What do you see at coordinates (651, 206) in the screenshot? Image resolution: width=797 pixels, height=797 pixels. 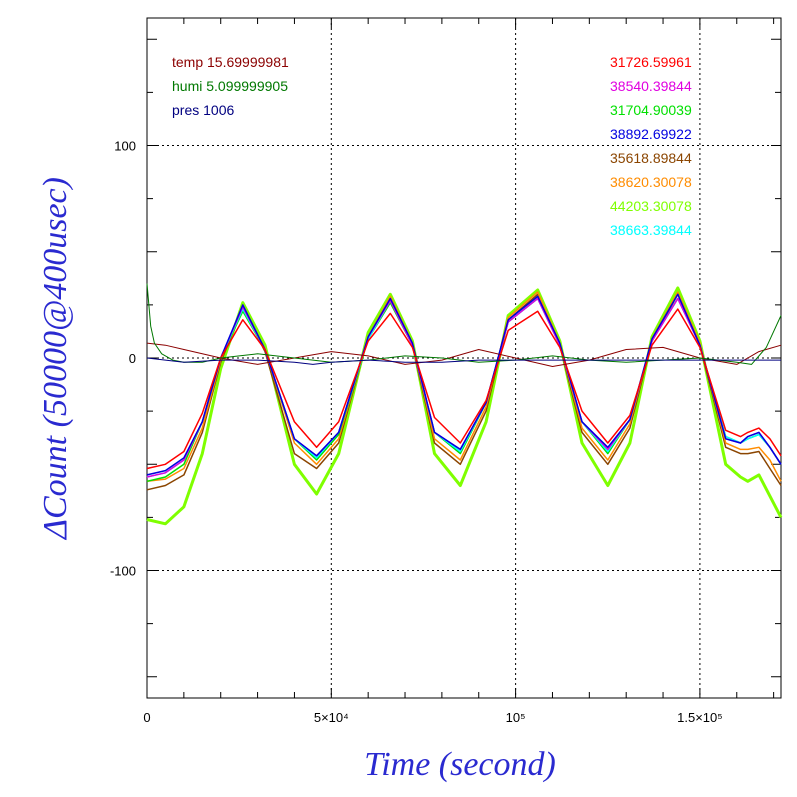 I see `legend-right-entry: 44203.30078` at bounding box center [651, 206].